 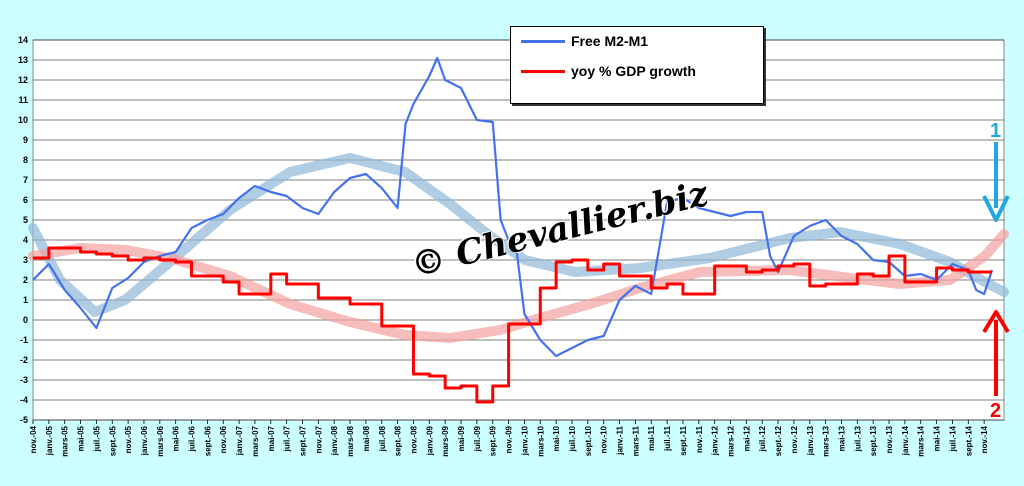 What do you see at coordinates (588, 440) in the screenshot?
I see `x-tick-label: sept.-10` at bounding box center [588, 440].